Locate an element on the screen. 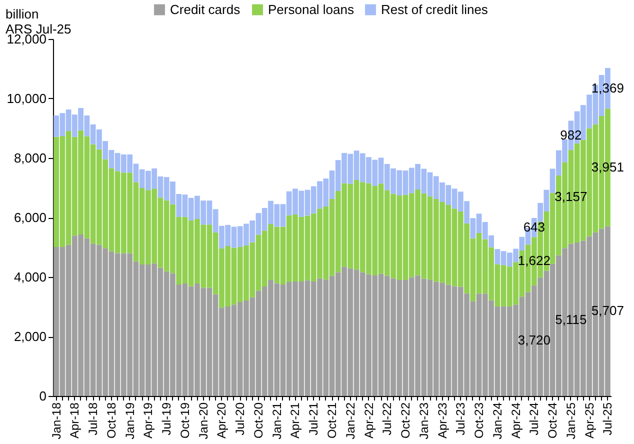 The height and width of the screenshot is (444, 634). x-tick-label: Jul-22 is located at coordinates (387, 419).